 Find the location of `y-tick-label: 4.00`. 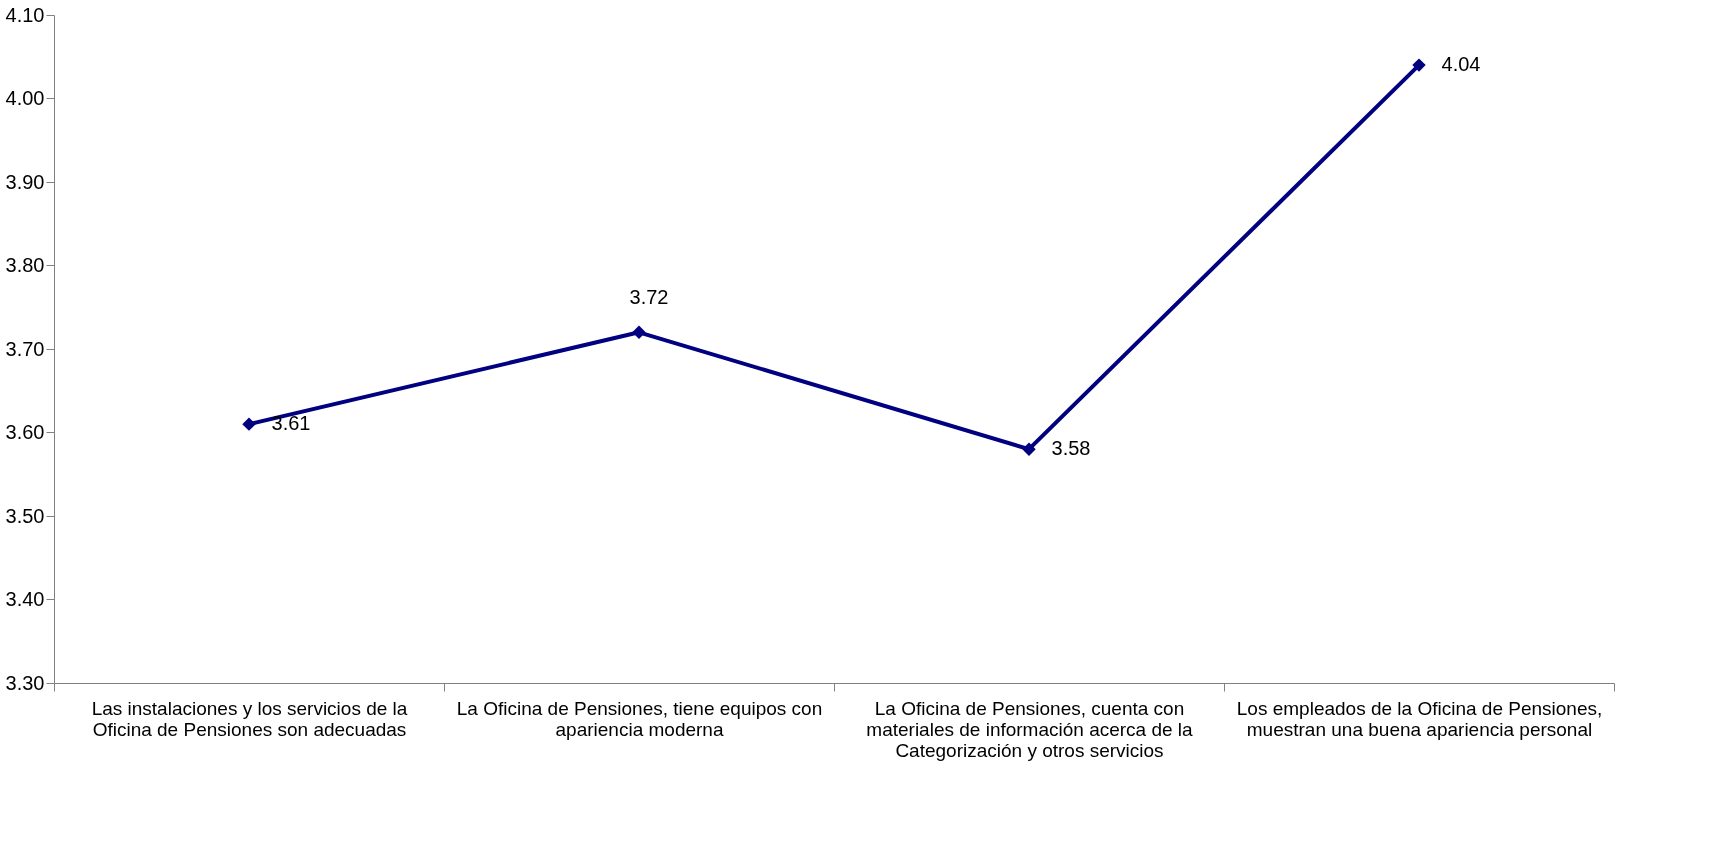

y-tick-label: 4.00 is located at coordinates (25, 98).